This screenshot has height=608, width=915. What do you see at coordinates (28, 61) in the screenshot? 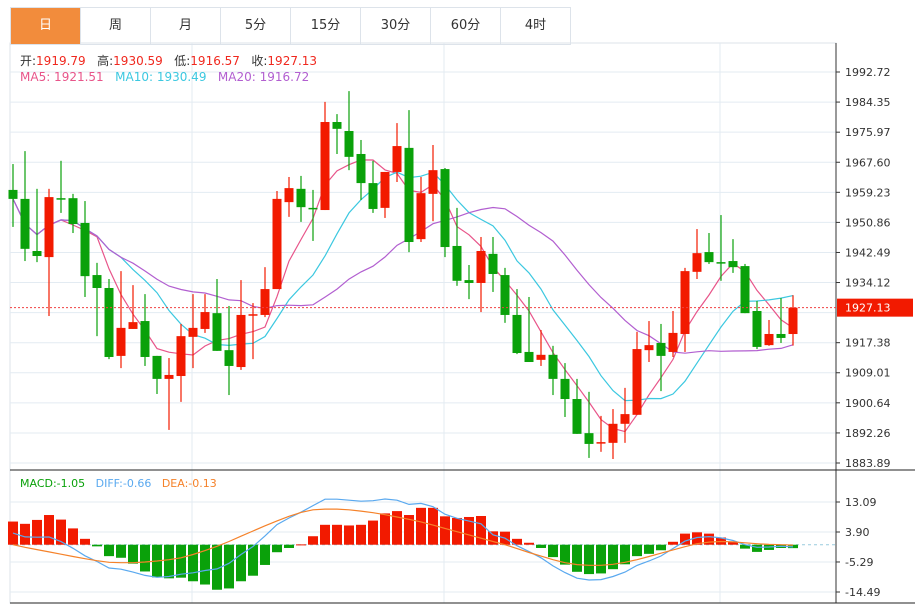
I see `open-label: 开:` at bounding box center [28, 61].